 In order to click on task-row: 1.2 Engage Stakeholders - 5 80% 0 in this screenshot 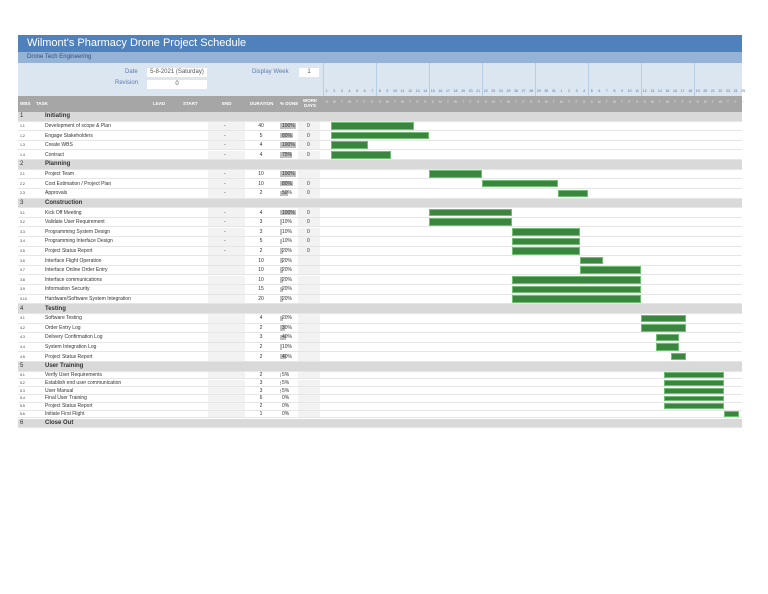, I will do `click(380, 136)`.